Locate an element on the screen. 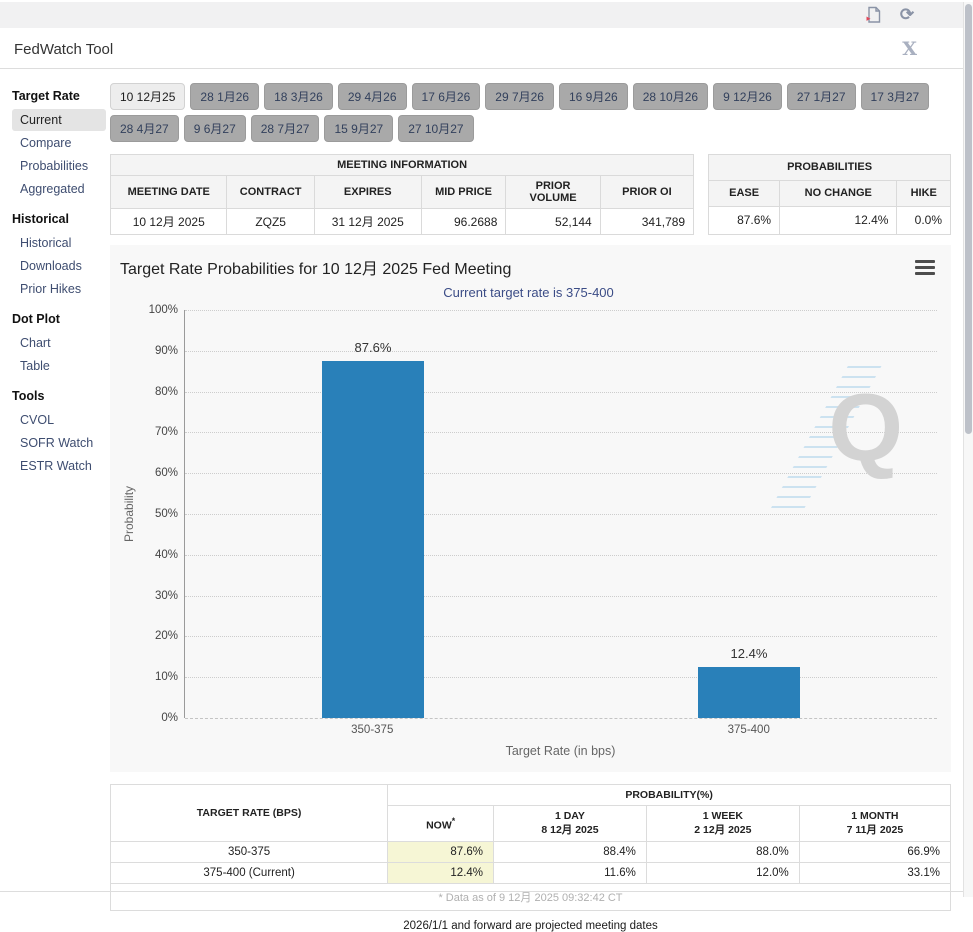 Image resolution: width=973 pixels, height=932 pixels. x-axis-title: Target Rate (in bps) is located at coordinates (560, 751).